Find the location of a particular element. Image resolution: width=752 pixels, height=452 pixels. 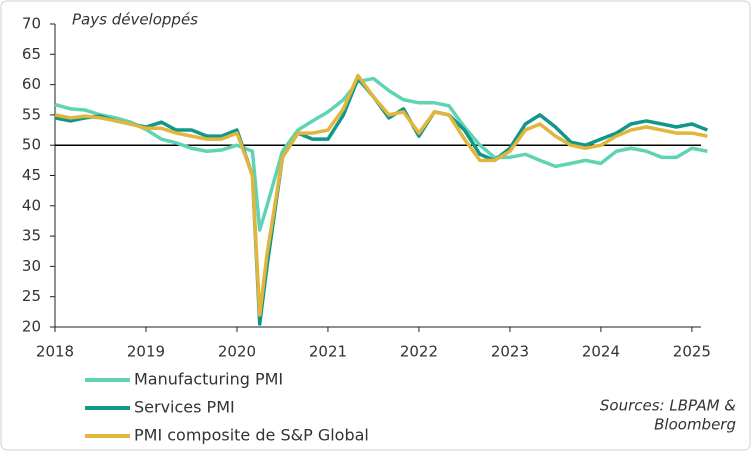

y-tick-label: 20 is located at coordinates (31, 327).